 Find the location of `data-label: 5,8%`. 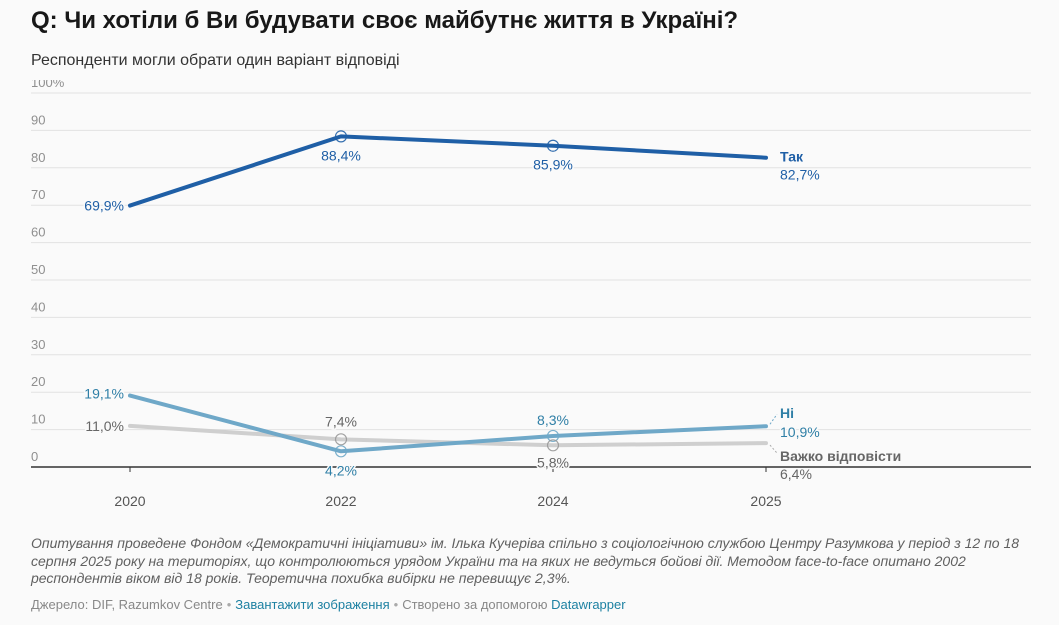

data-label: 5,8% is located at coordinates (553, 462).